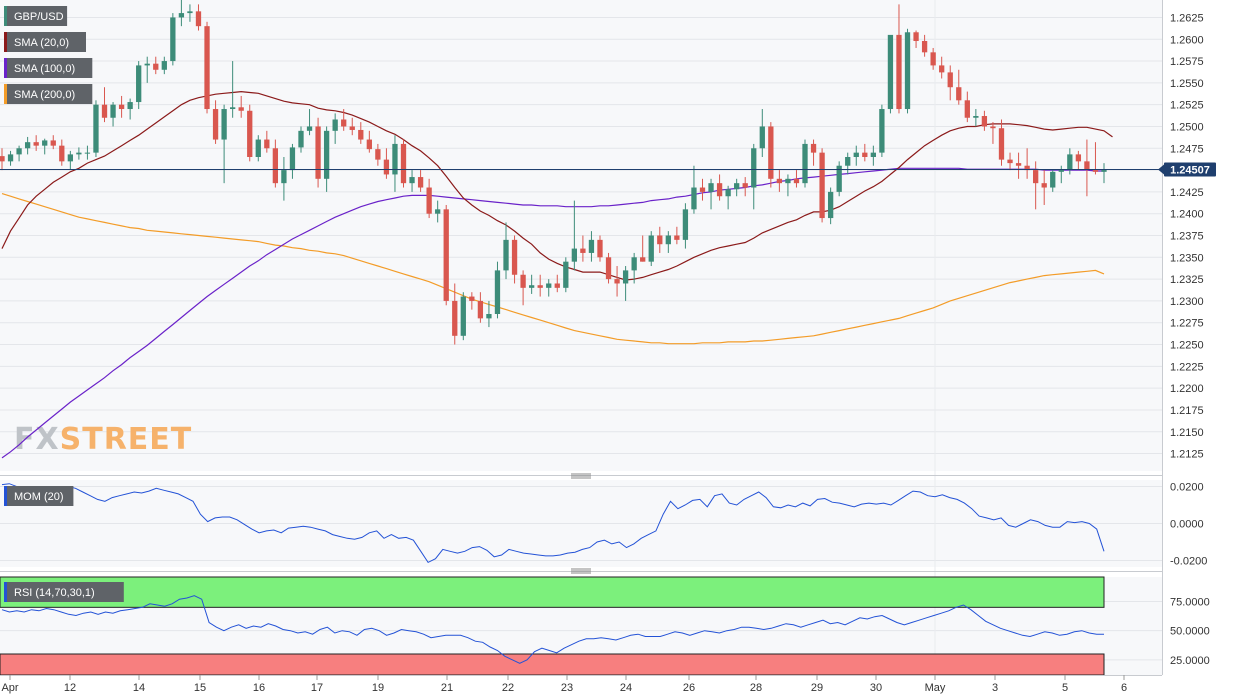  I want to click on legend-item: SMA (20,0), so click(45, 42).